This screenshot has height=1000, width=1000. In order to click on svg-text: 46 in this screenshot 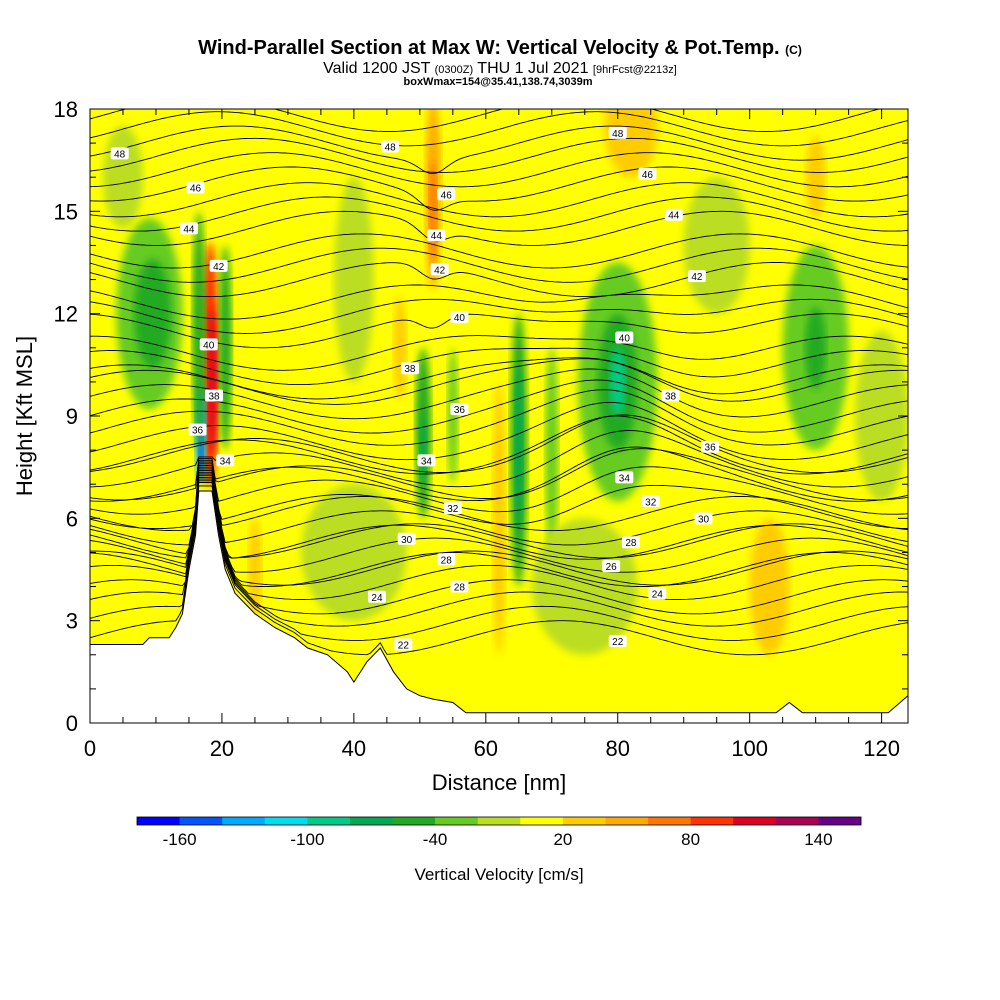, I will do `click(196, 188)`.